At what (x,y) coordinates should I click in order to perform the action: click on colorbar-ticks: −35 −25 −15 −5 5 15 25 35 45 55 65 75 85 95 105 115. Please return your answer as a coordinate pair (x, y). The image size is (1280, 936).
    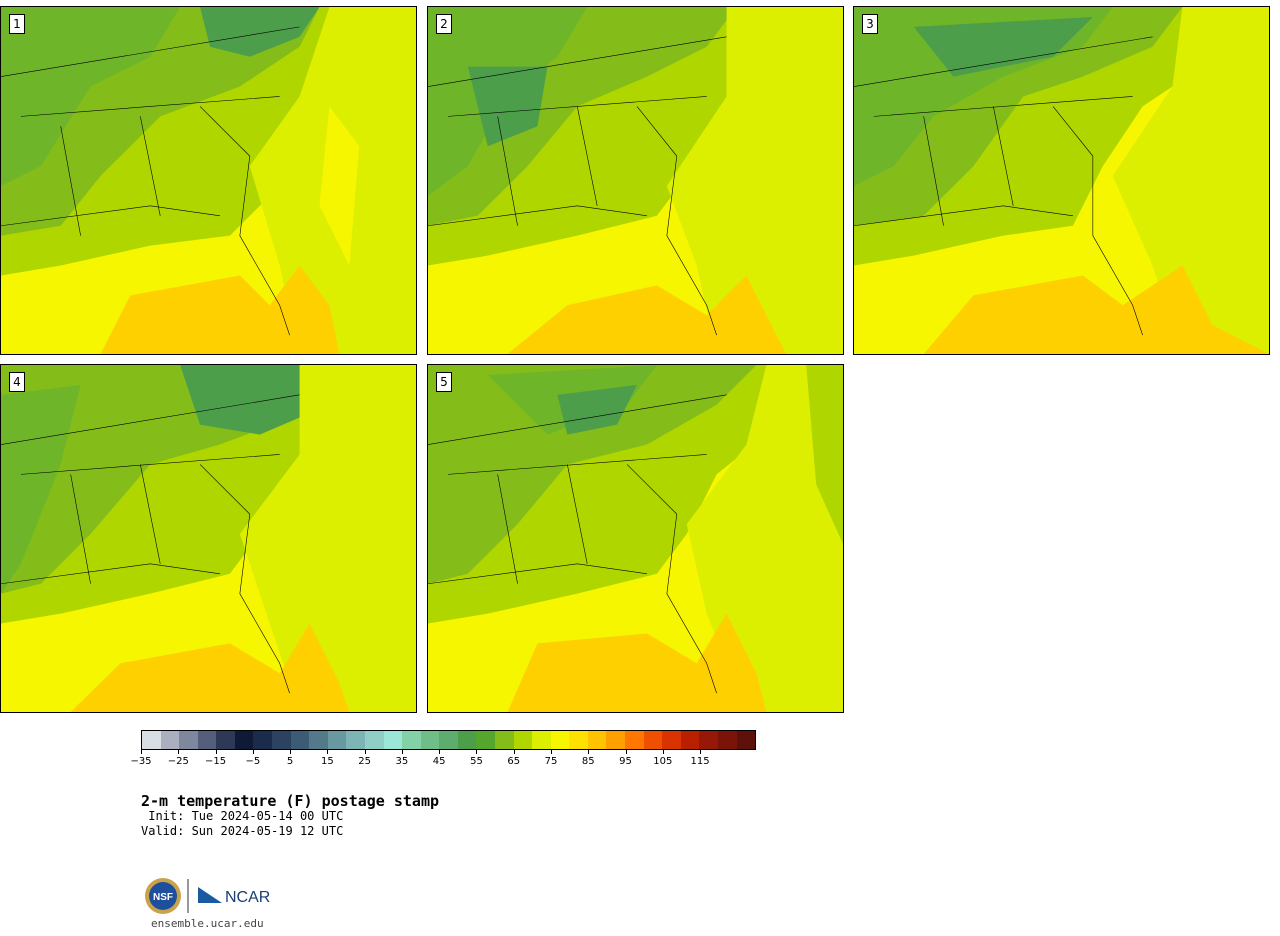
    Looking at the image, I should click on (443, 760).